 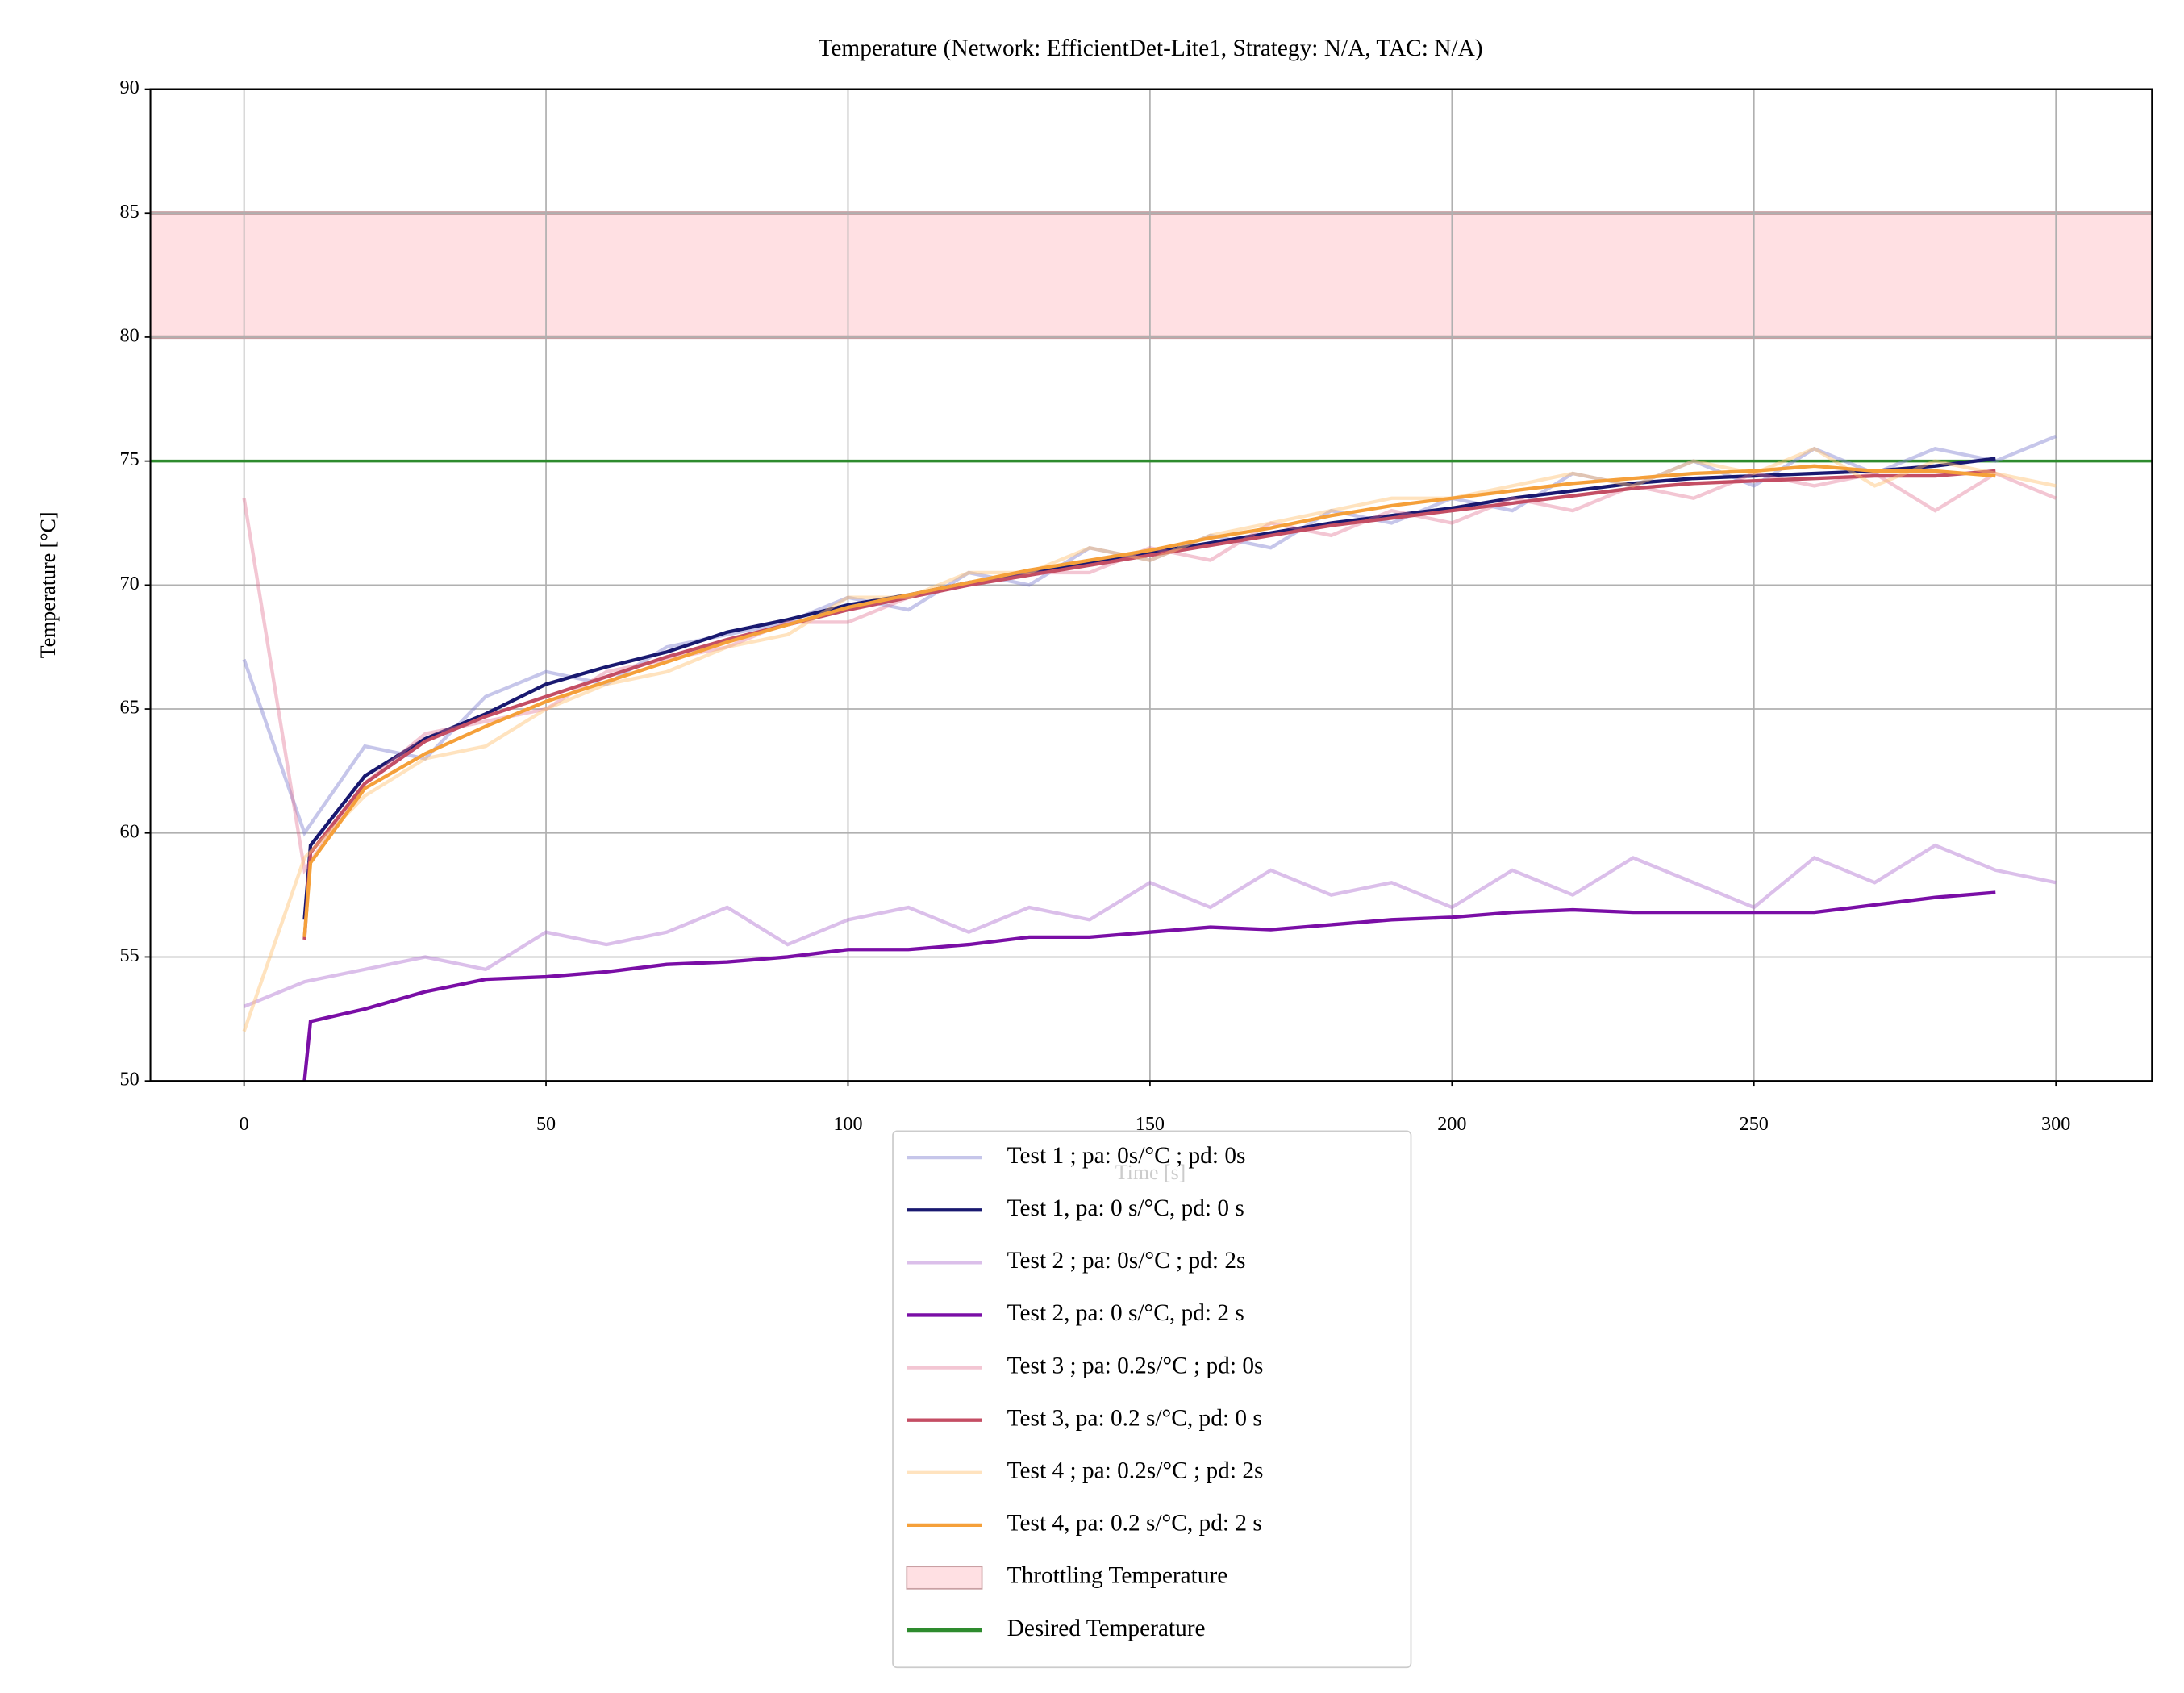 What do you see at coordinates (546, 1124) in the screenshot?
I see `x-tick-label: 50` at bounding box center [546, 1124].